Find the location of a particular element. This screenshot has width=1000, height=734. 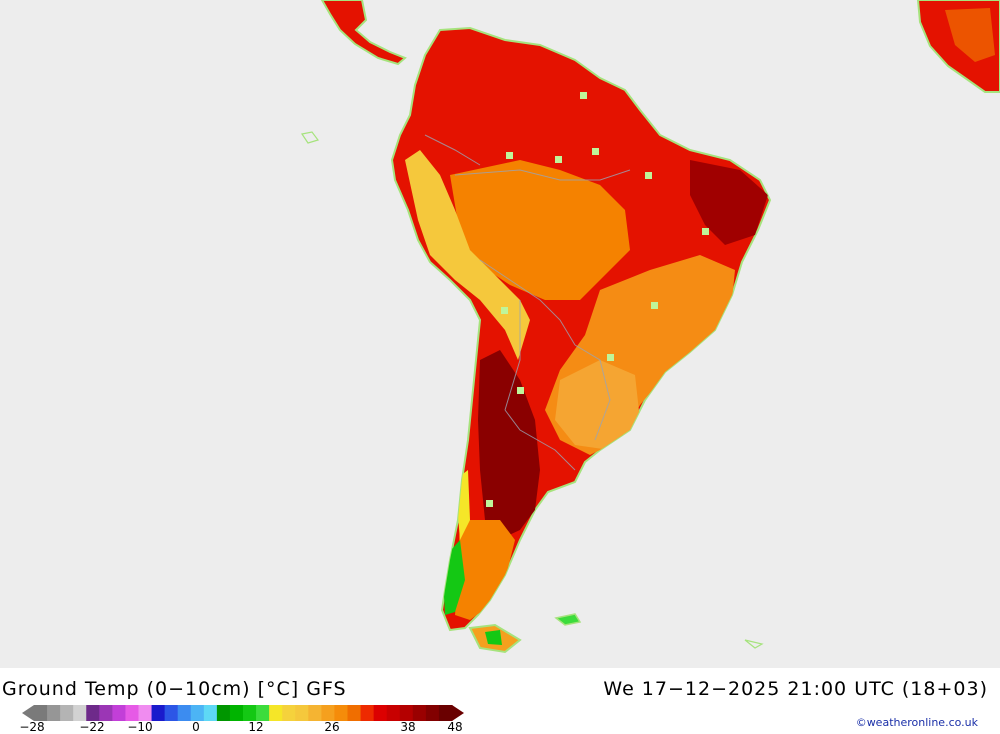

color-legend is located at coordinates (243, 713).